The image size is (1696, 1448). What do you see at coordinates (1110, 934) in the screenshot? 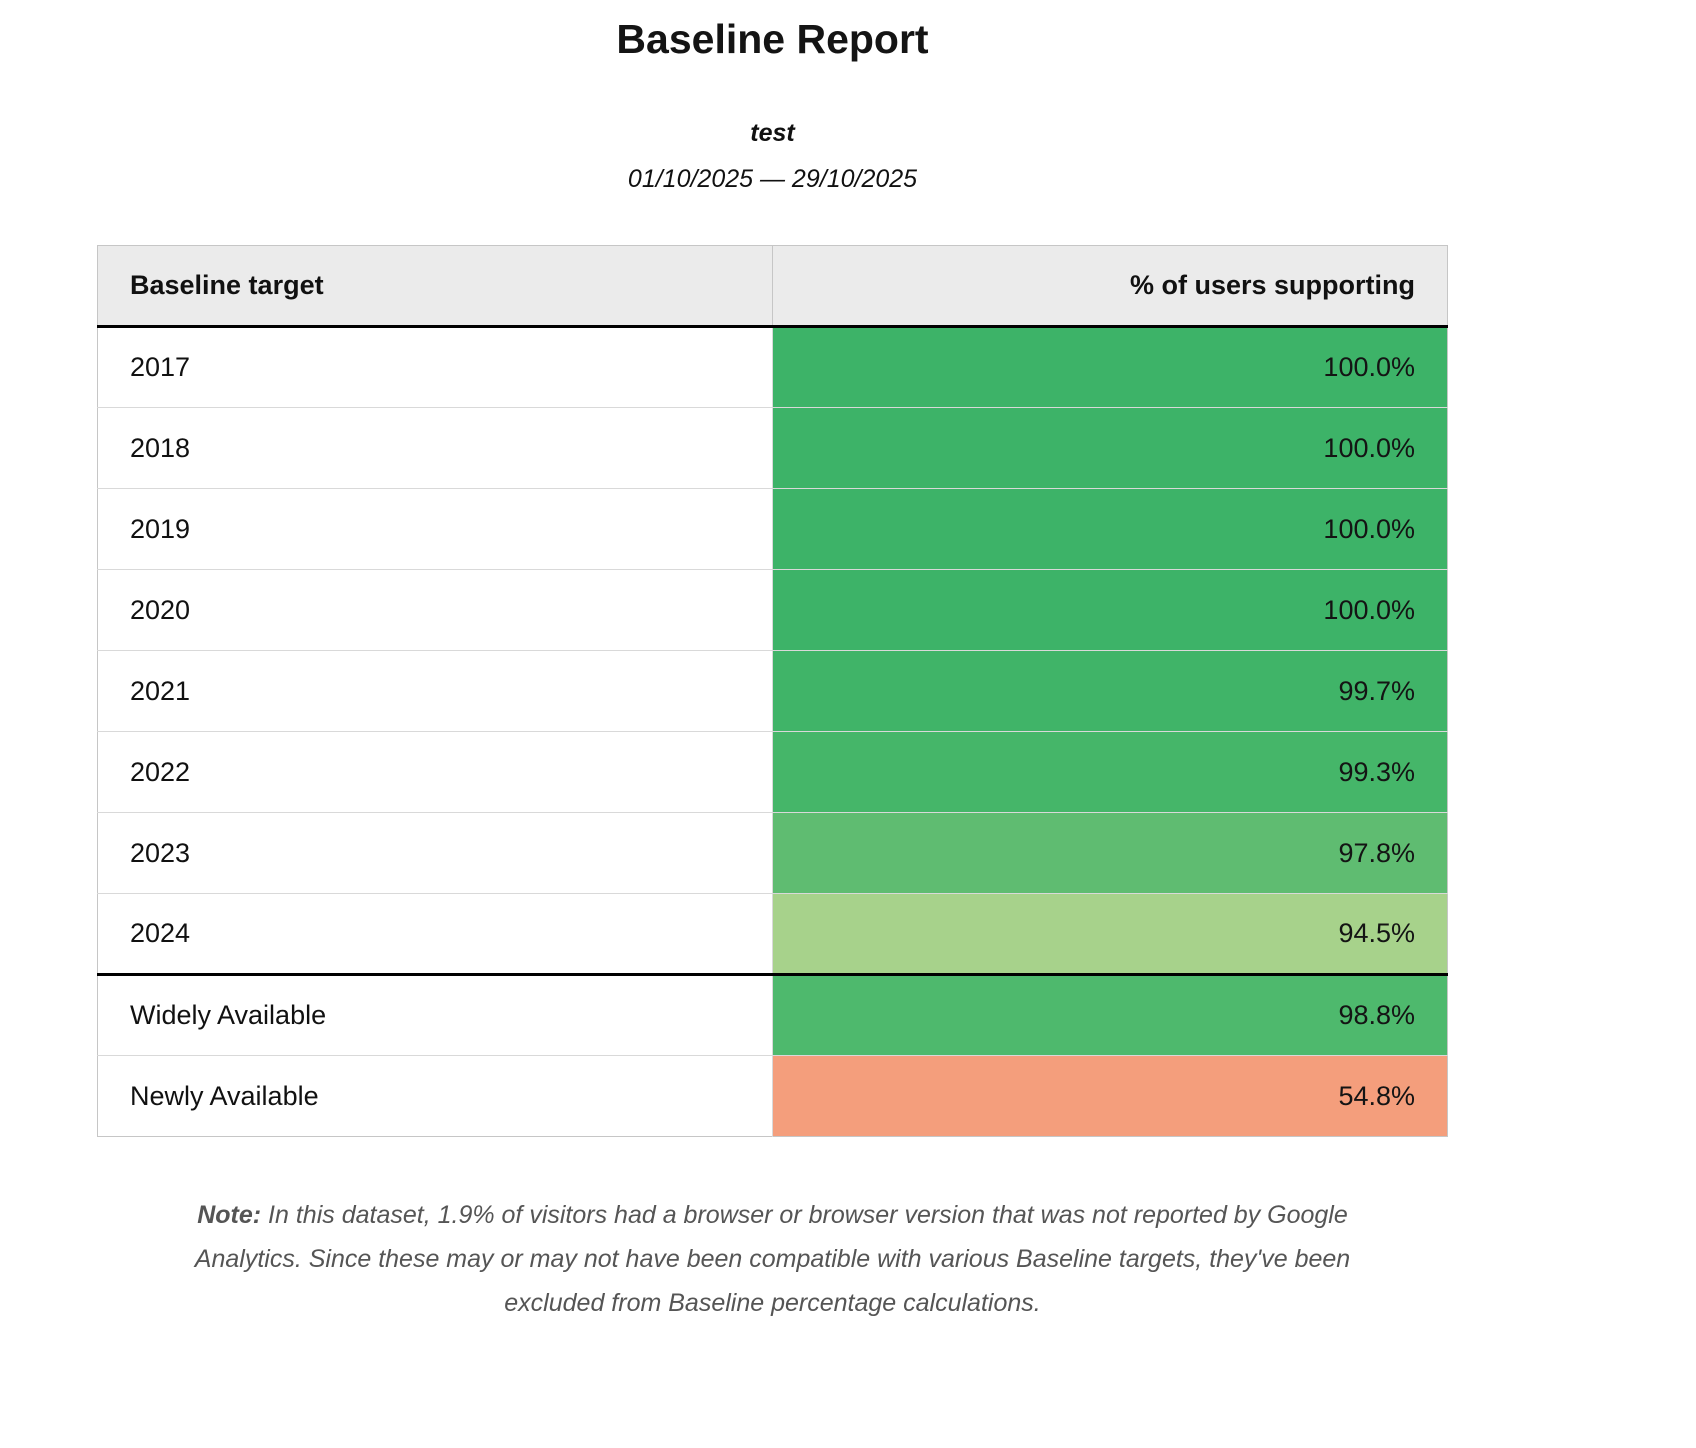
I see `support-percentage-cell: 94.5%` at bounding box center [1110, 934].